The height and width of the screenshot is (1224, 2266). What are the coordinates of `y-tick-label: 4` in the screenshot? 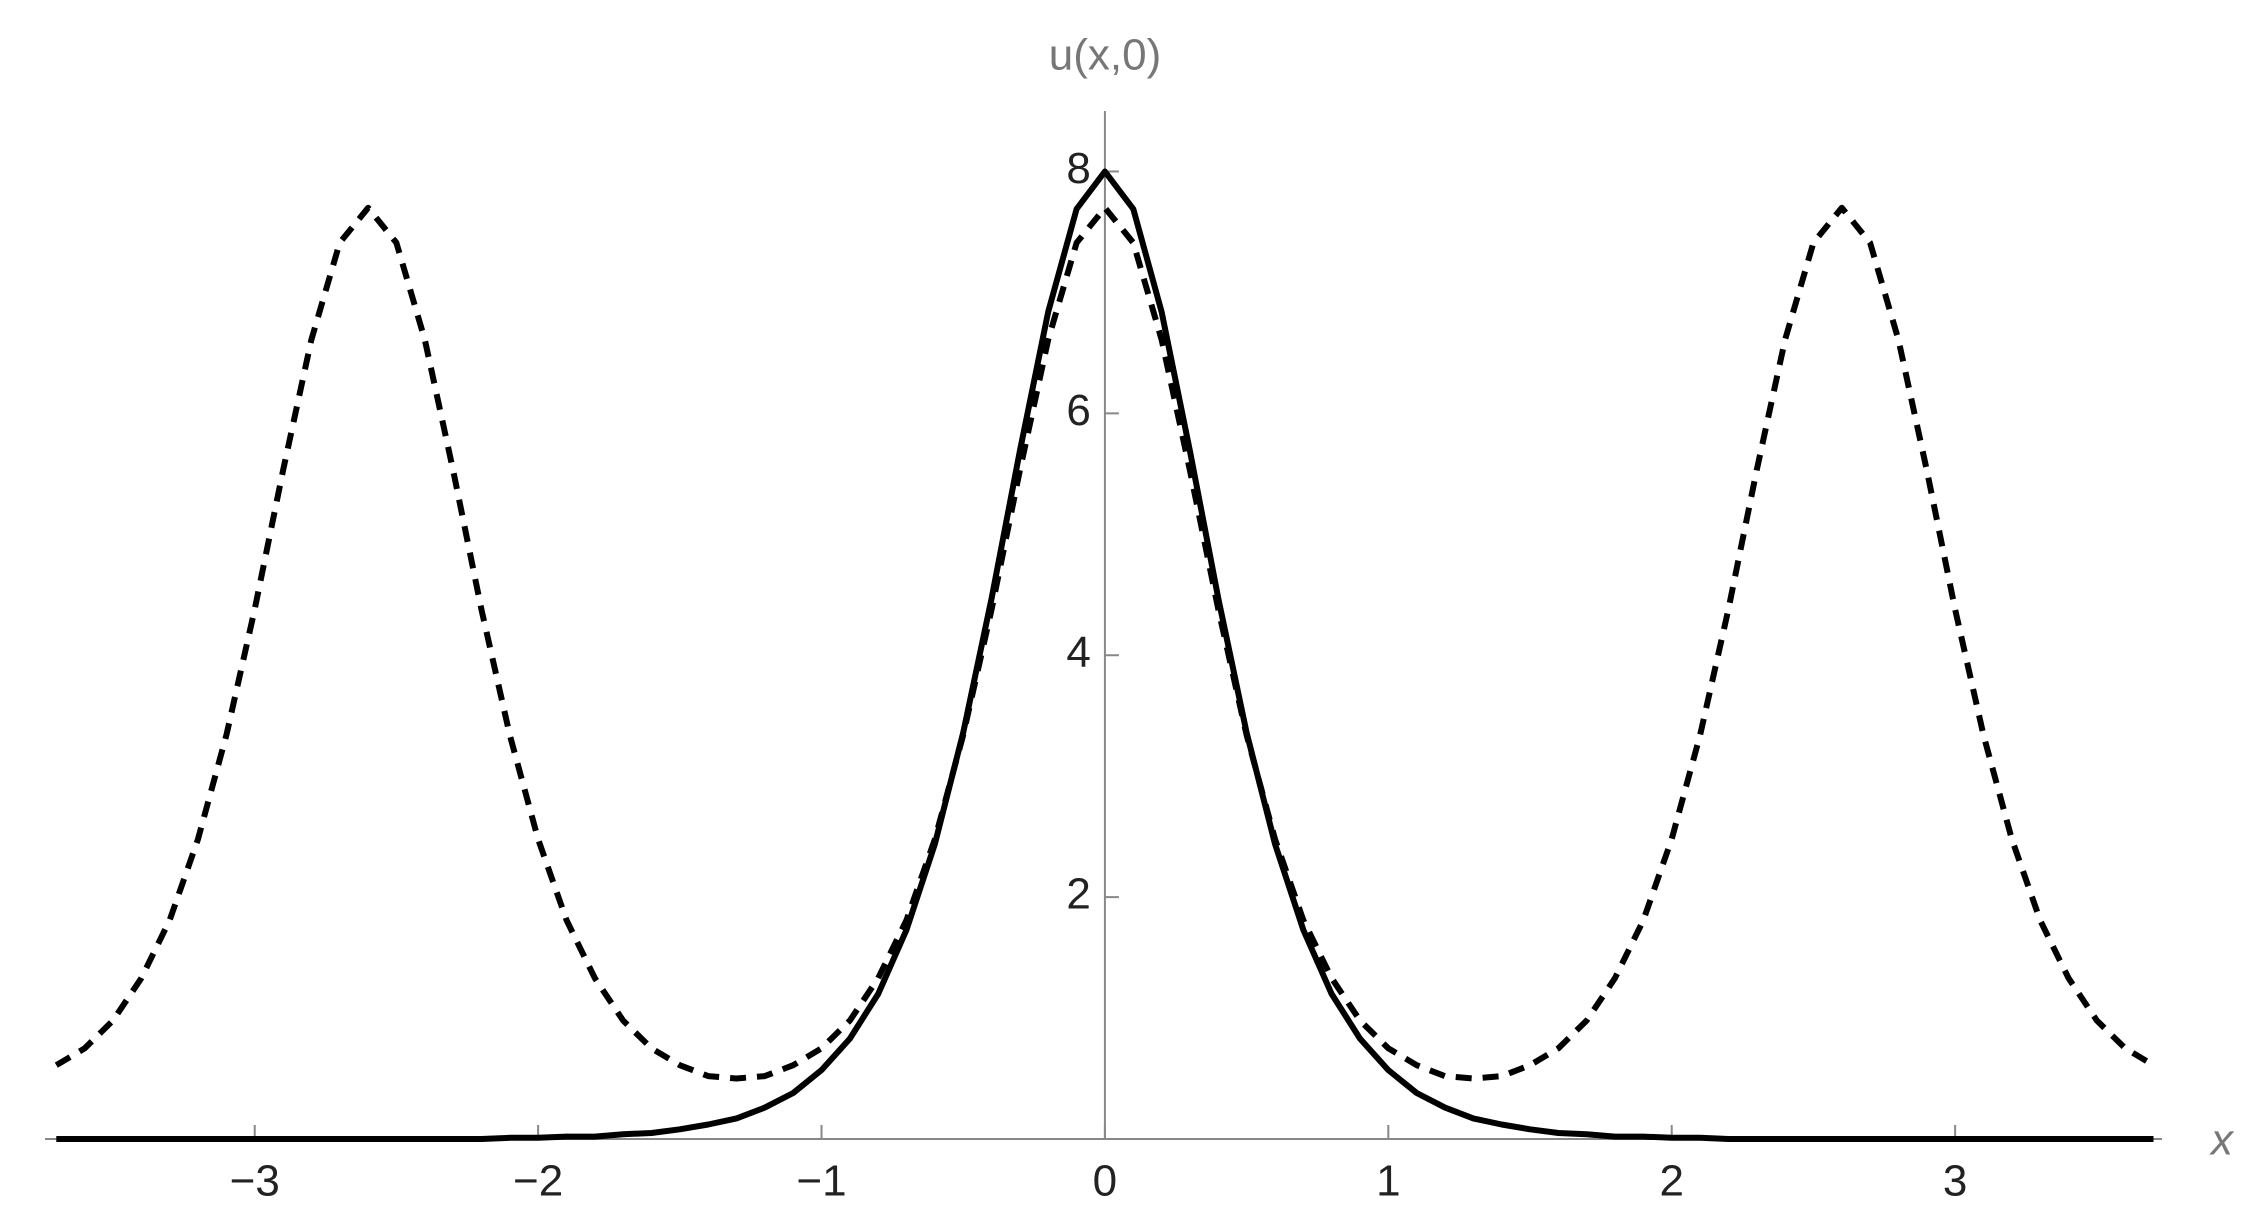 It's located at (1078, 652).